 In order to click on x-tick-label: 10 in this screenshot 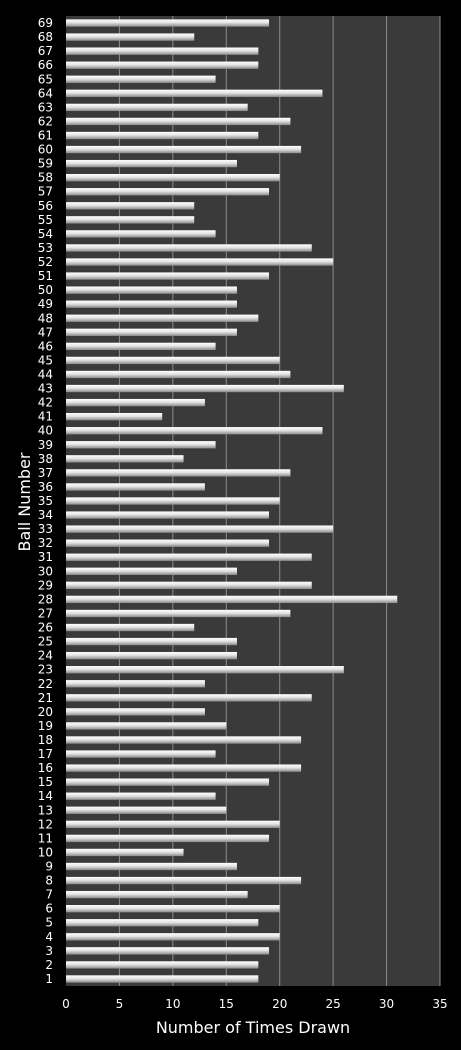, I will do `click(172, 1004)`.